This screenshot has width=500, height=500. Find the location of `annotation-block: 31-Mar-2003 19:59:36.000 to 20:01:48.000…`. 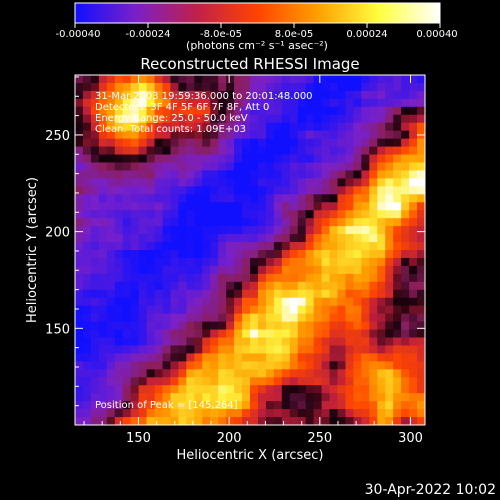

annotation-block: 31-Mar-2003 19:59:36.000 to 20:01:48.000… is located at coordinates (204, 113).